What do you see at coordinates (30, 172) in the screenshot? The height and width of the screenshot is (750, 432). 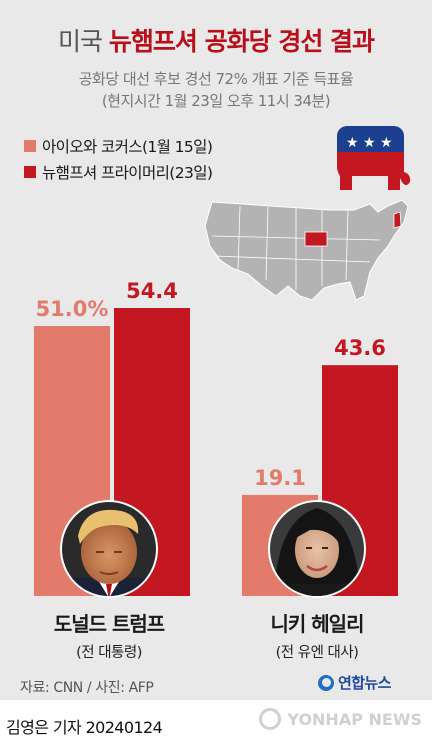 I see `legend-swatch-nh` at bounding box center [30, 172].